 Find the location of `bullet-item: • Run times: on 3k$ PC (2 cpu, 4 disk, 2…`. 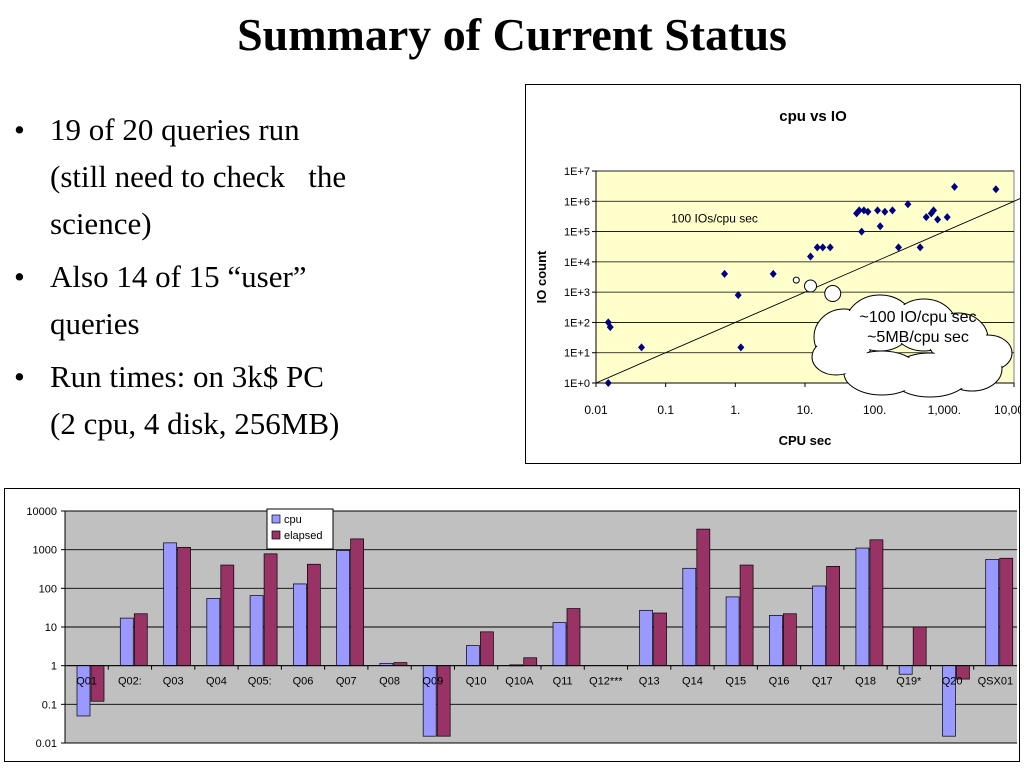

bullet-item: • Run times: on 3k$ PC (2 cpu, 4 disk, 2… is located at coordinates (264, 400).